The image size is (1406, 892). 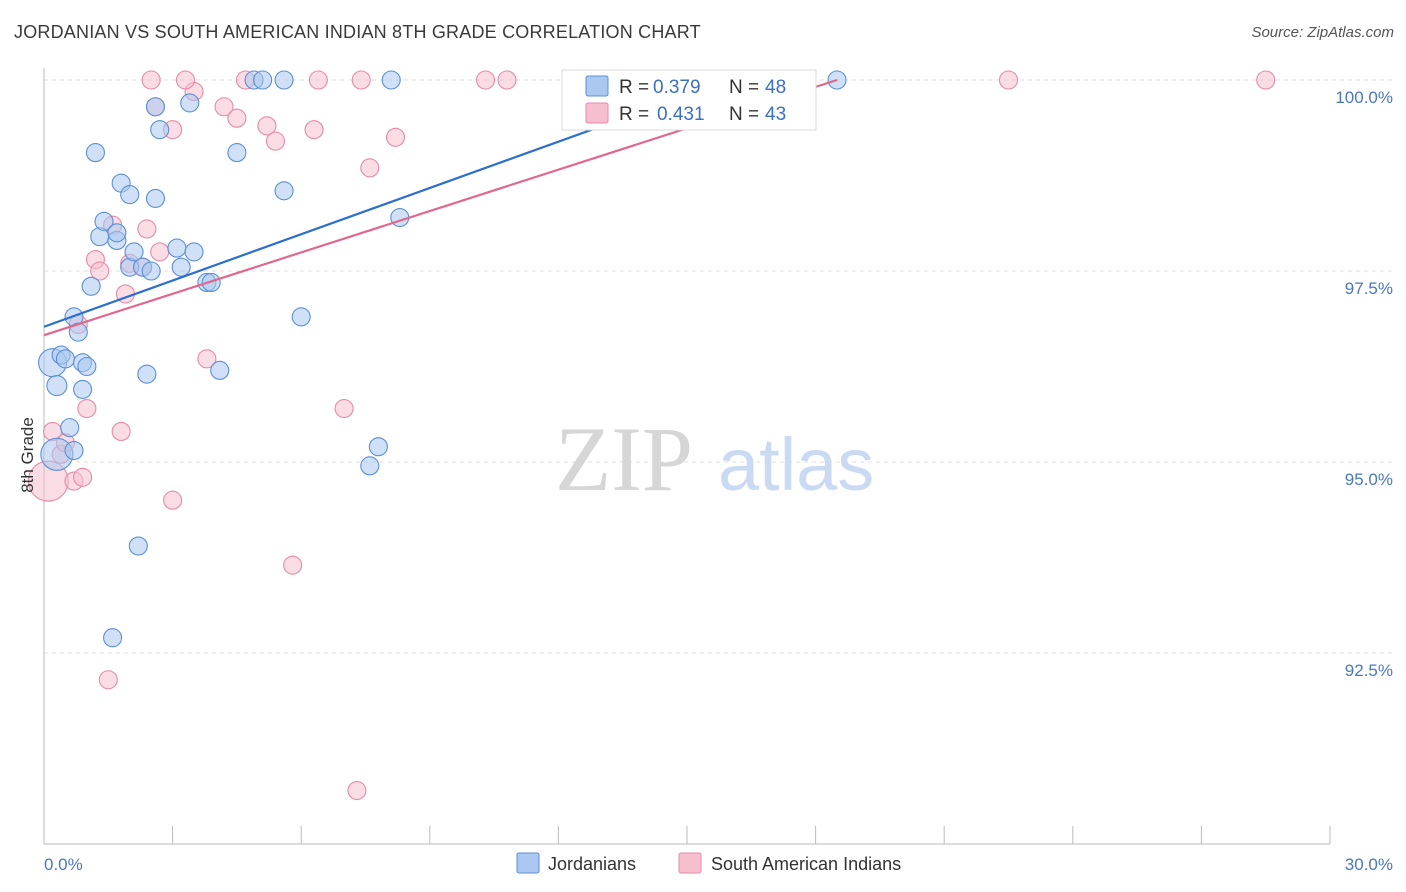 I want to click on legend-r-label-2: R =, so click(x=634, y=114).